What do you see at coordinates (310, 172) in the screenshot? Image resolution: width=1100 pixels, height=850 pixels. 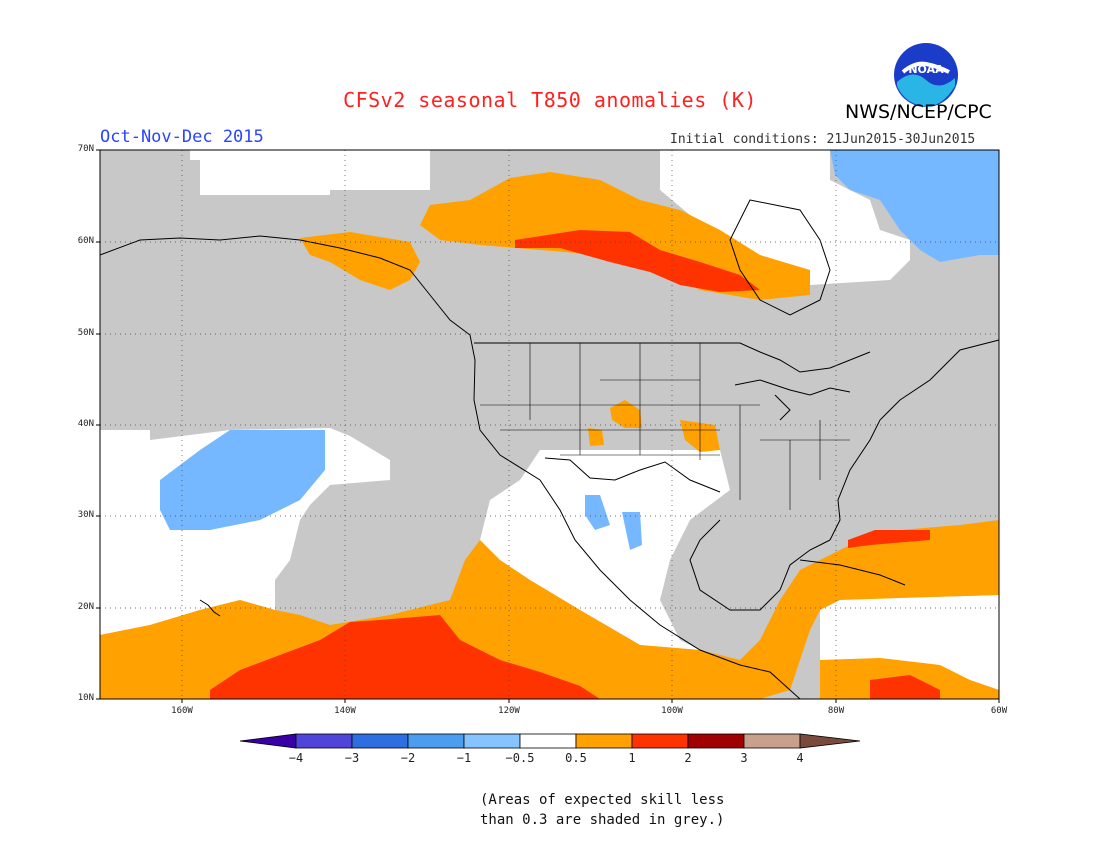 I see `neutral-region-north` at bounding box center [310, 172].